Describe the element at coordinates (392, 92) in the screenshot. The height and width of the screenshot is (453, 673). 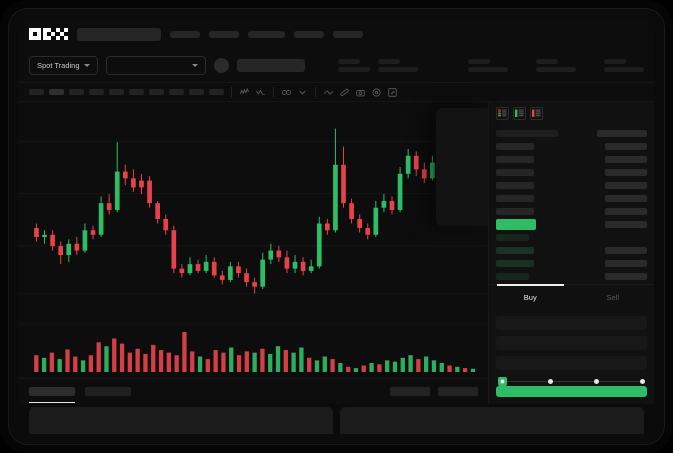
I see `fullscreen-icon` at that location.